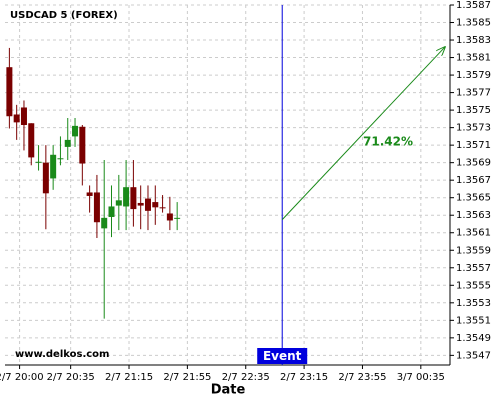 Image resolution: width=500 pixels, height=400 pixels. I want to click on y-tick-label: 1.3569, so click(473, 163).